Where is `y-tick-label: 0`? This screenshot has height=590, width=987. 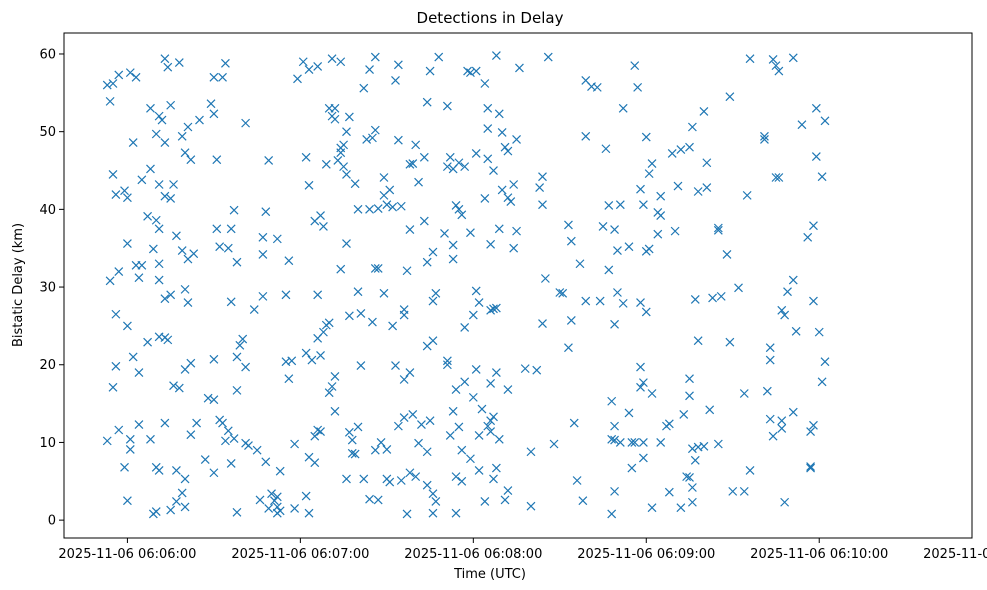 y-tick-label: 0 is located at coordinates (52, 521).